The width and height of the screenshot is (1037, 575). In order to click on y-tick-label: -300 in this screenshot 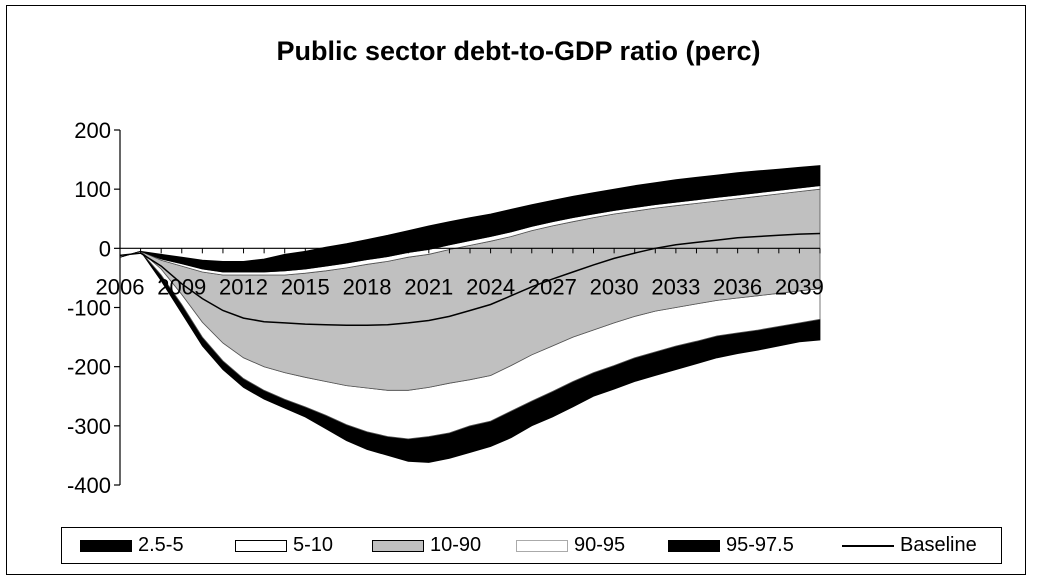, I will do `click(89, 426)`.